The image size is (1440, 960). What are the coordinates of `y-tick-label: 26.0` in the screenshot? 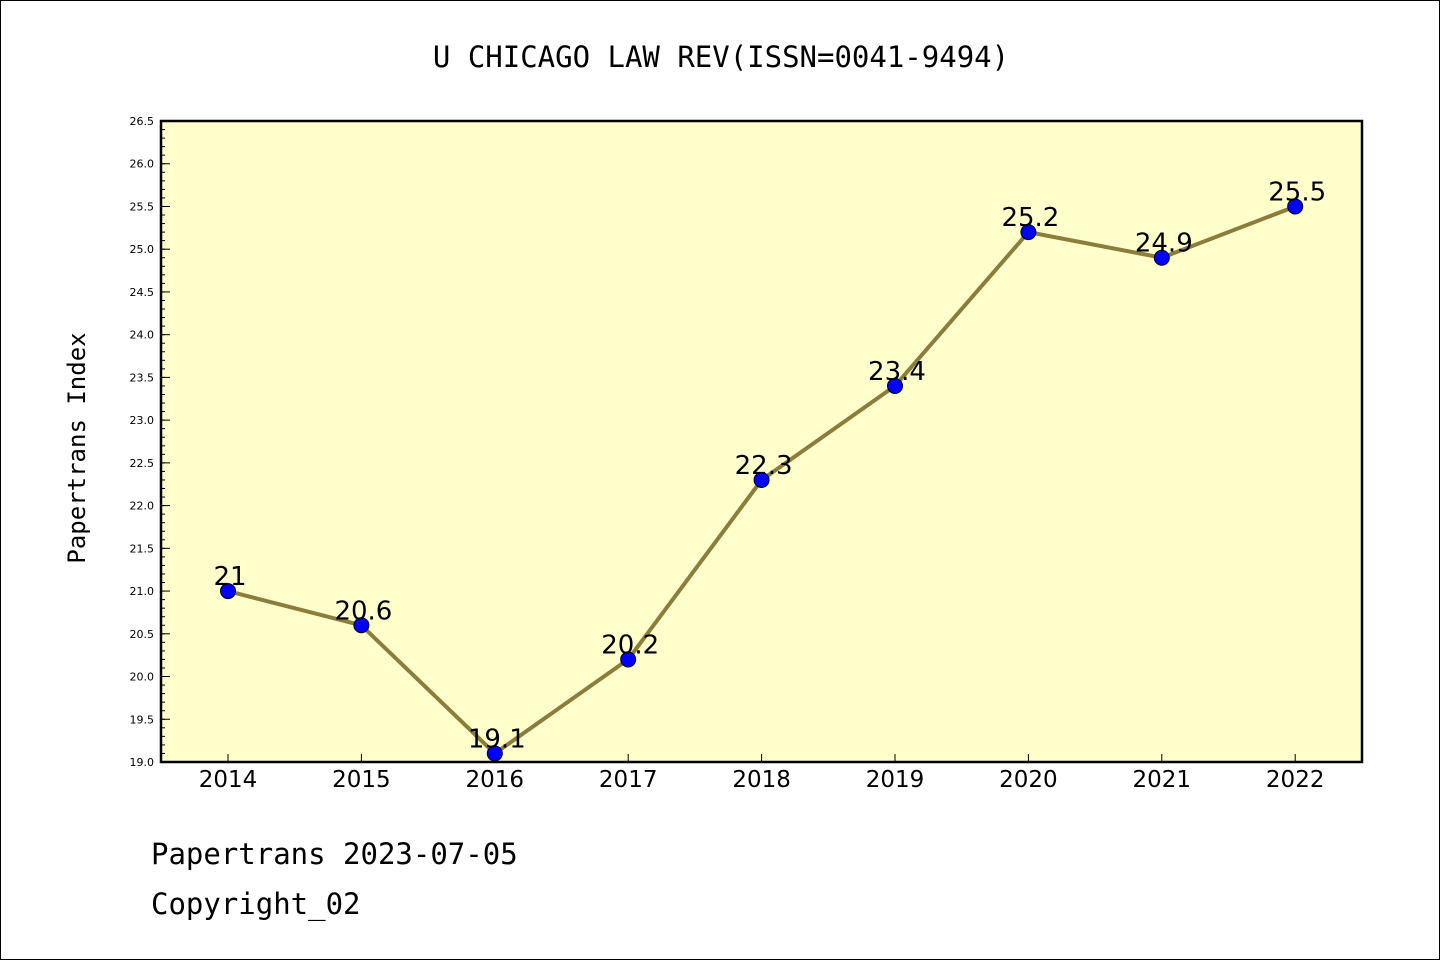 It's located at (142, 164).